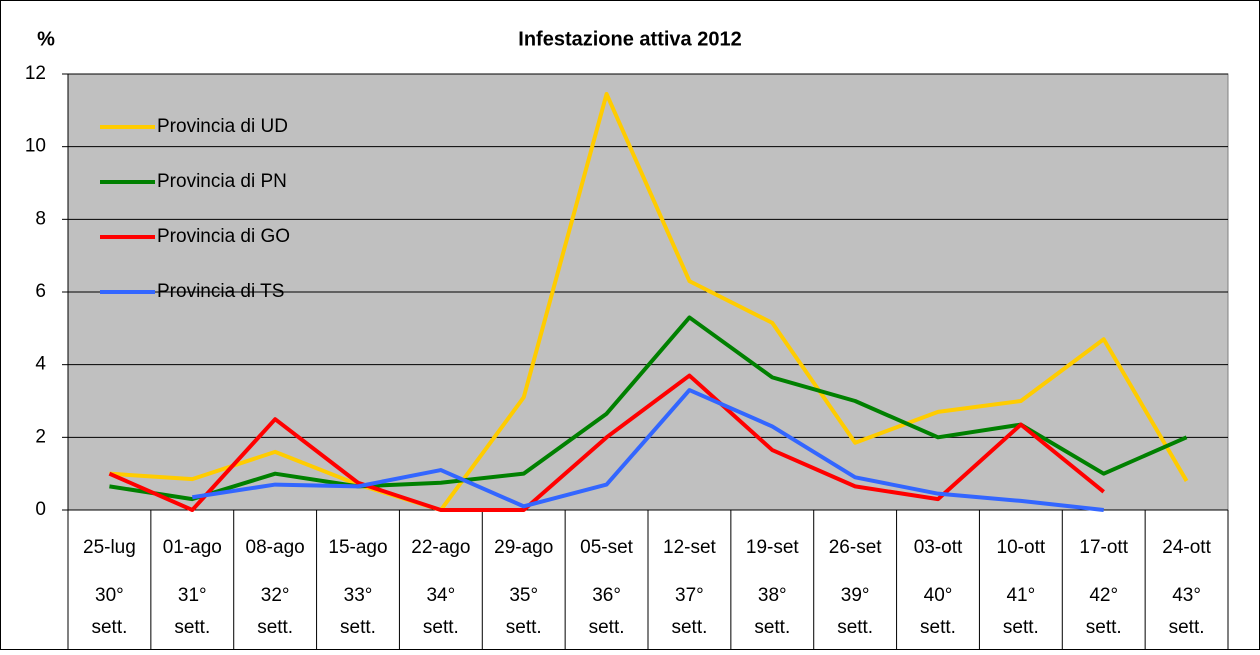 Image resolution: width=1260 pixels, height=655 pixels. Describe the element at coordinates (358, 595) in the screenshot. I see `week-label: 33°` at that location.